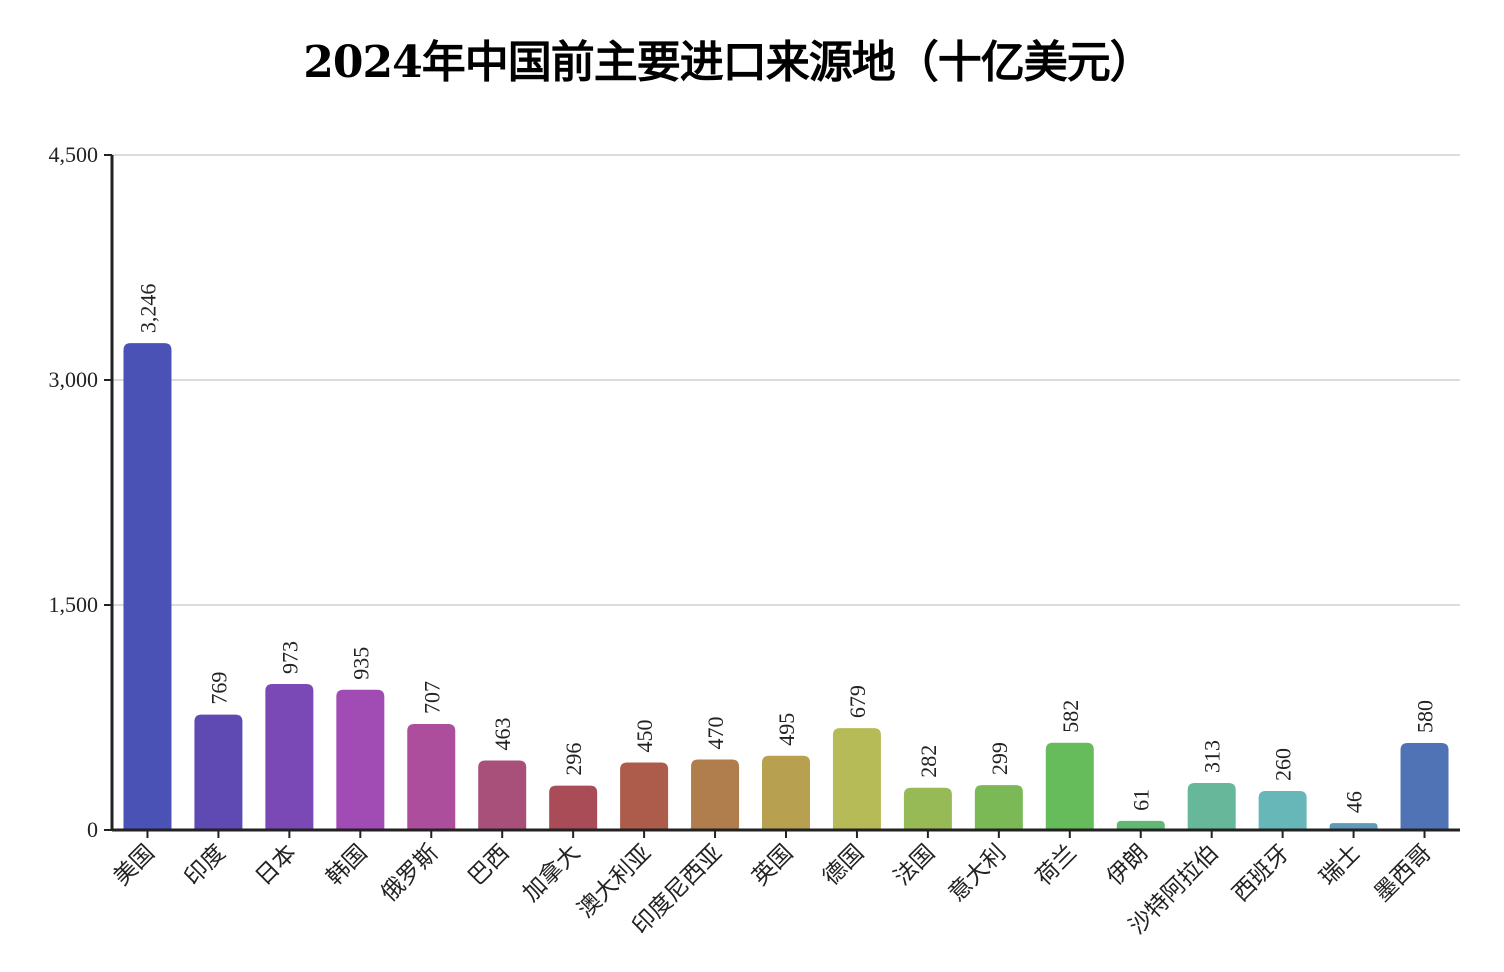 The width and height of the screenshot is (1504, 972). What do you see at coordinates (1056, 865) in the screenshot?
I see `x-tick-label: 荷兰` at bounding box center [1056, 865].